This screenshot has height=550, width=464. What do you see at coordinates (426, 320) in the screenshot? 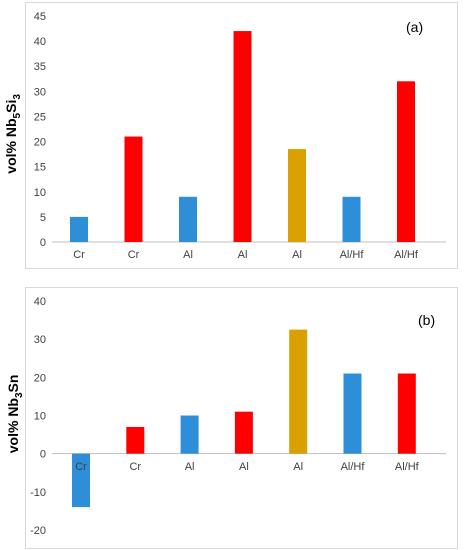
I see `panel-label: (b)` at bounding box center [426, 320].